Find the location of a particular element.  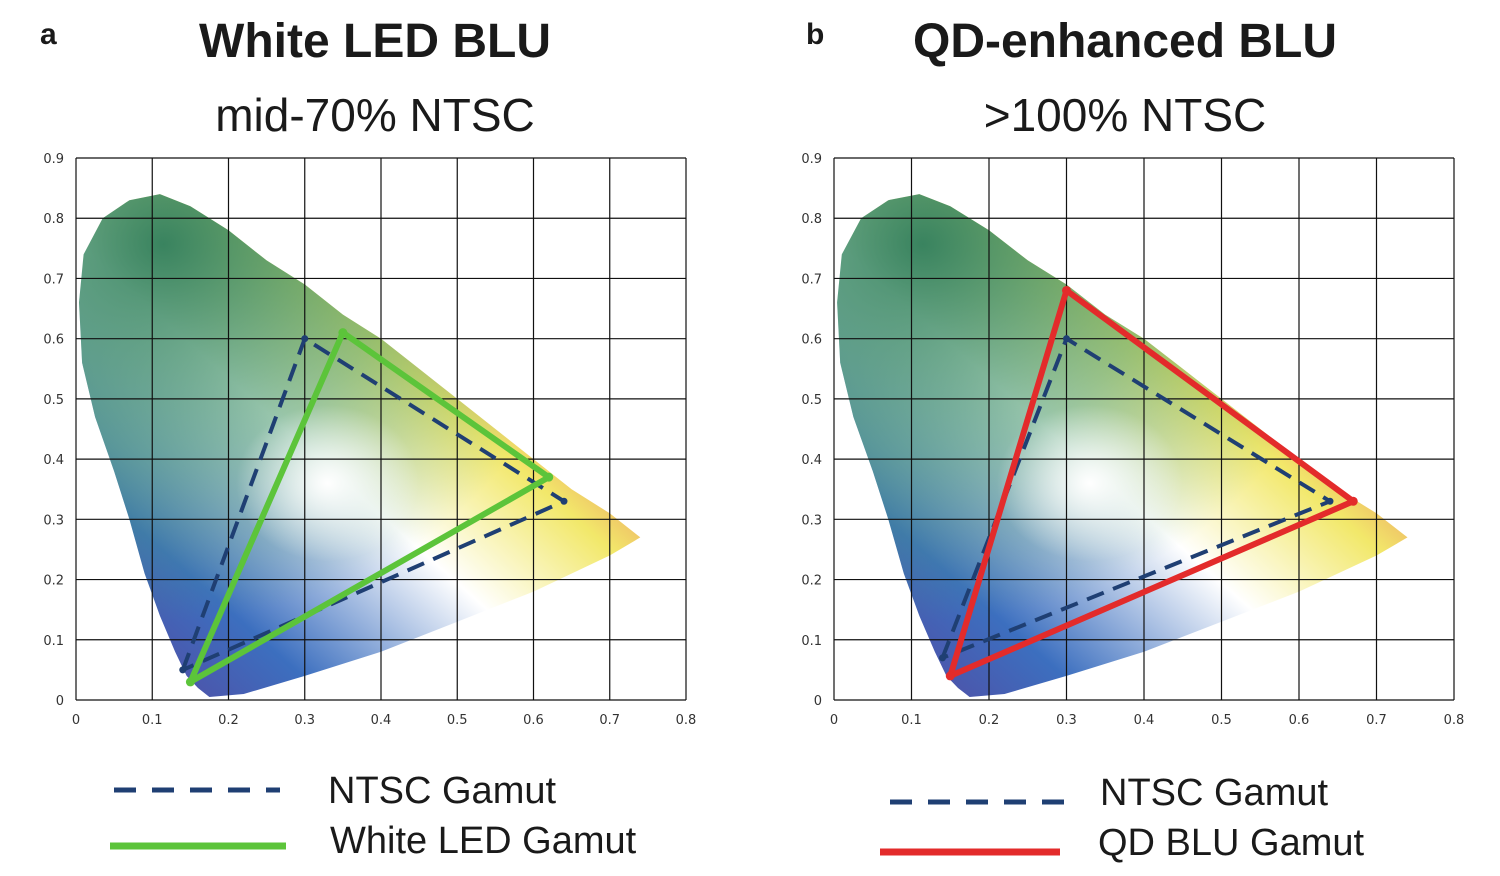

legend-swatch-qd-blu is located at coordinates (970, 852).